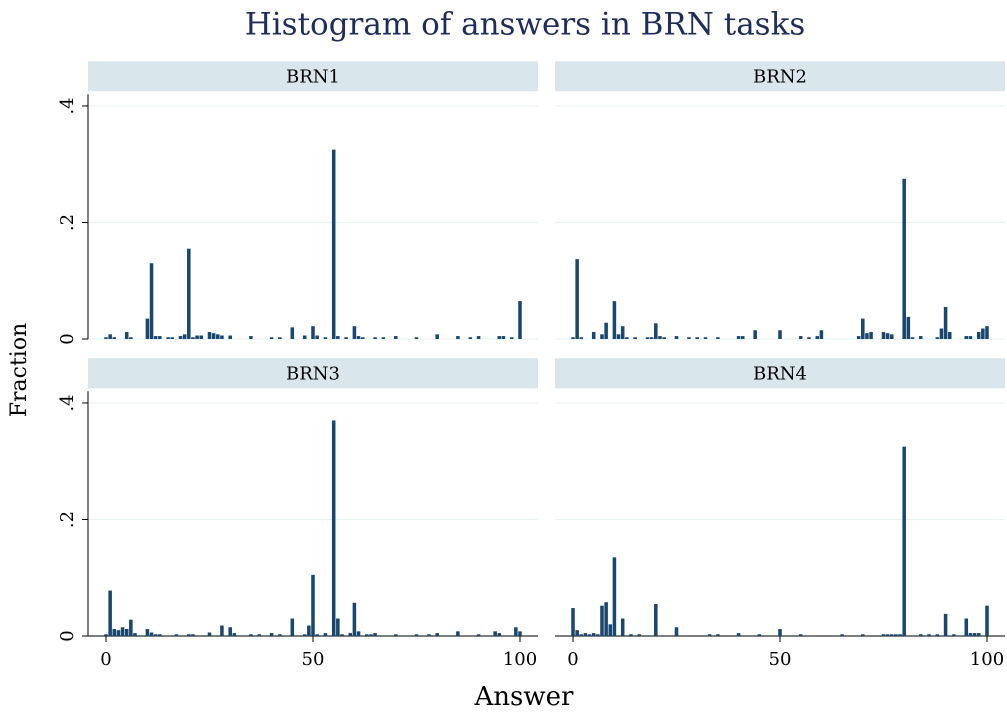 The width and height of the screenshot is (1007, 718). Describe the element at coordinates (313, 659) in the screenshot. I see `x-tick-label: 50` at that location.